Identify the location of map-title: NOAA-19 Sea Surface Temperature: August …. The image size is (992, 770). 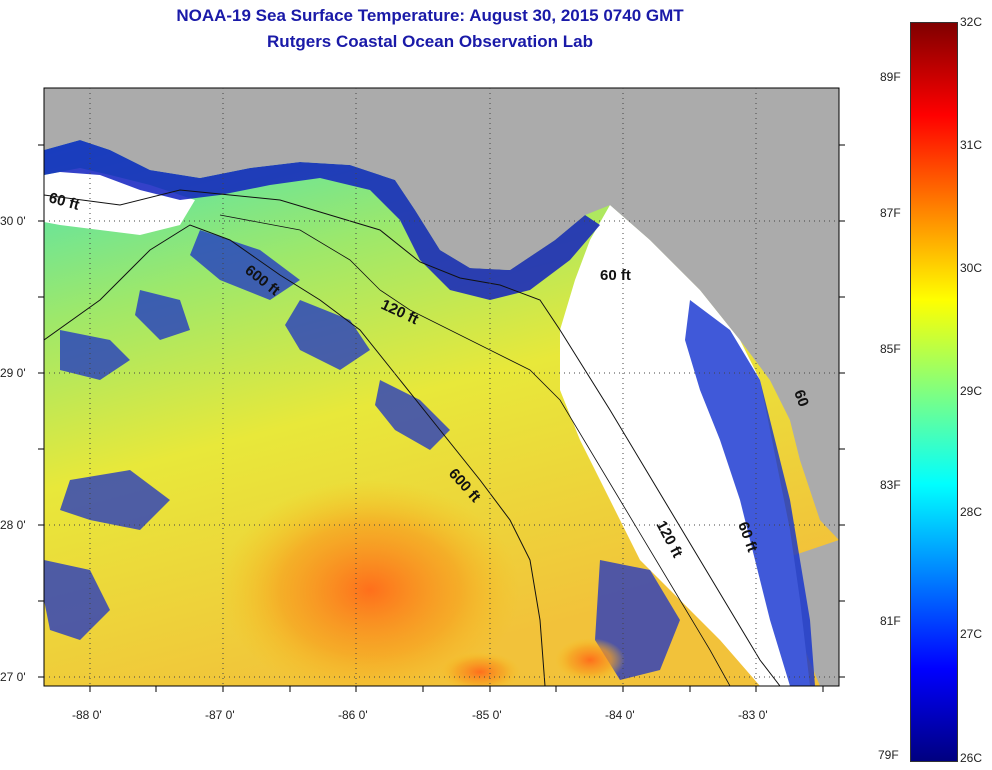
(430, 15).